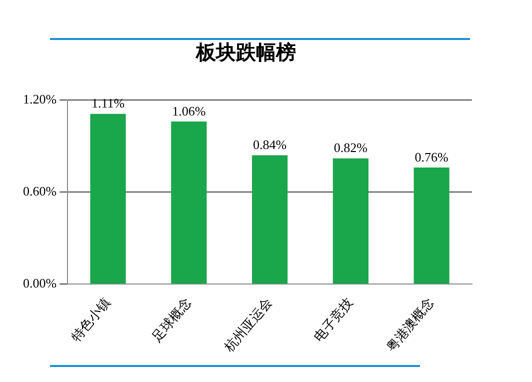 Image resolution: width=532 pixels, height=382 pixels. Describe the element at coordinates (333, 319) in the screenshot. I see `x-tick-label: 电子竞技` at that location.